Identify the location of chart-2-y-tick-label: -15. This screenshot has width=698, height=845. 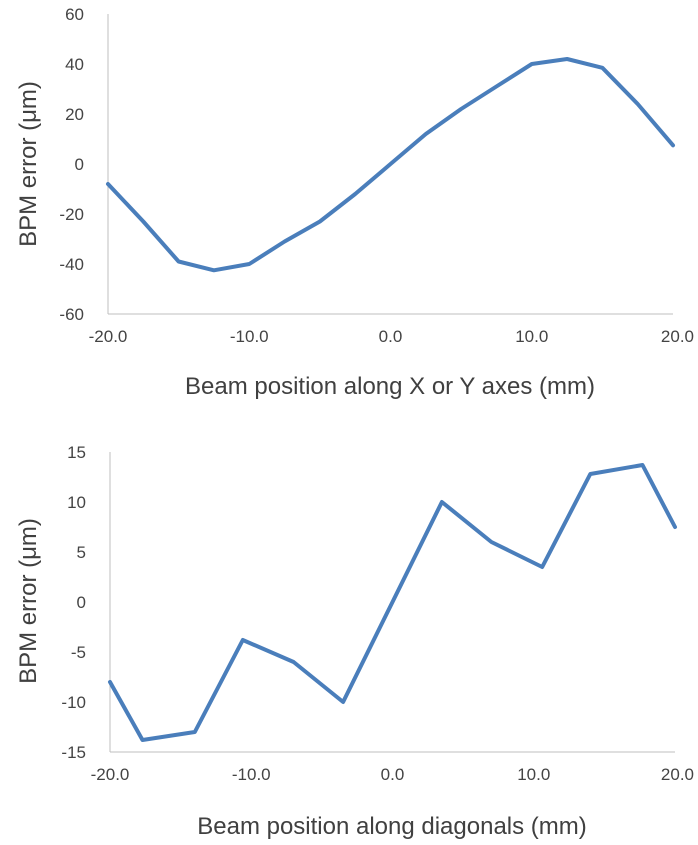
(73, 752).